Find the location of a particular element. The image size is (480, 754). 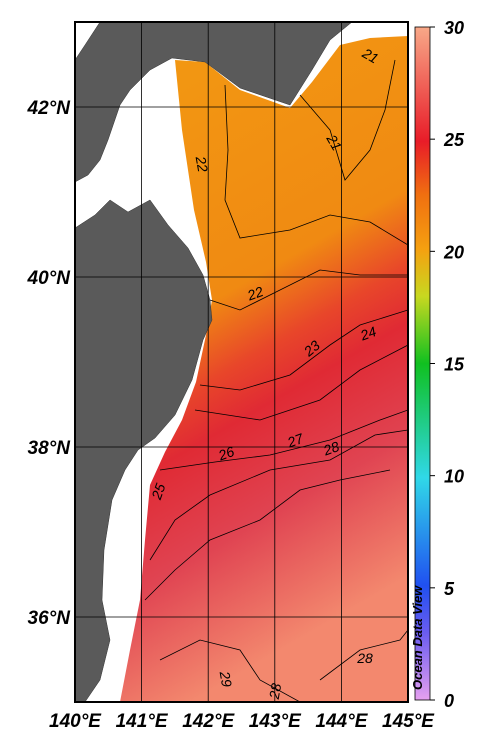

contour-label: 25 is located at coordinates (158, 491).